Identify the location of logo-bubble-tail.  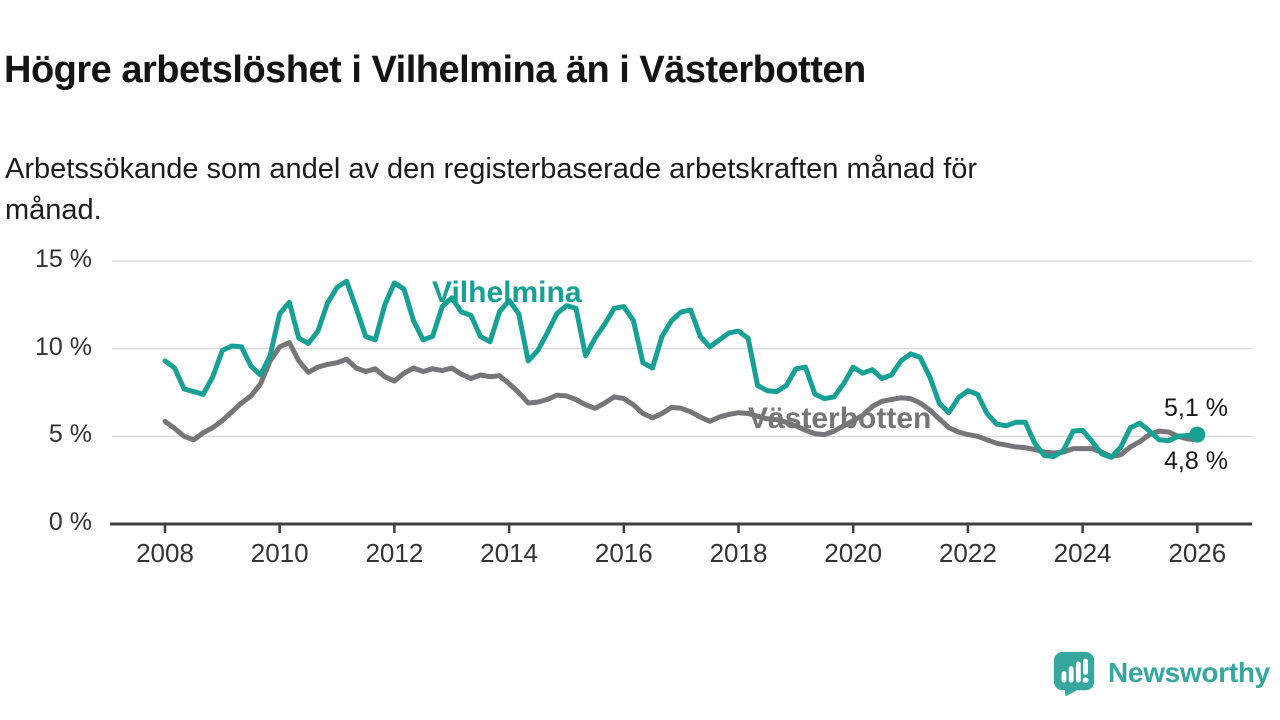
(1071, 691).